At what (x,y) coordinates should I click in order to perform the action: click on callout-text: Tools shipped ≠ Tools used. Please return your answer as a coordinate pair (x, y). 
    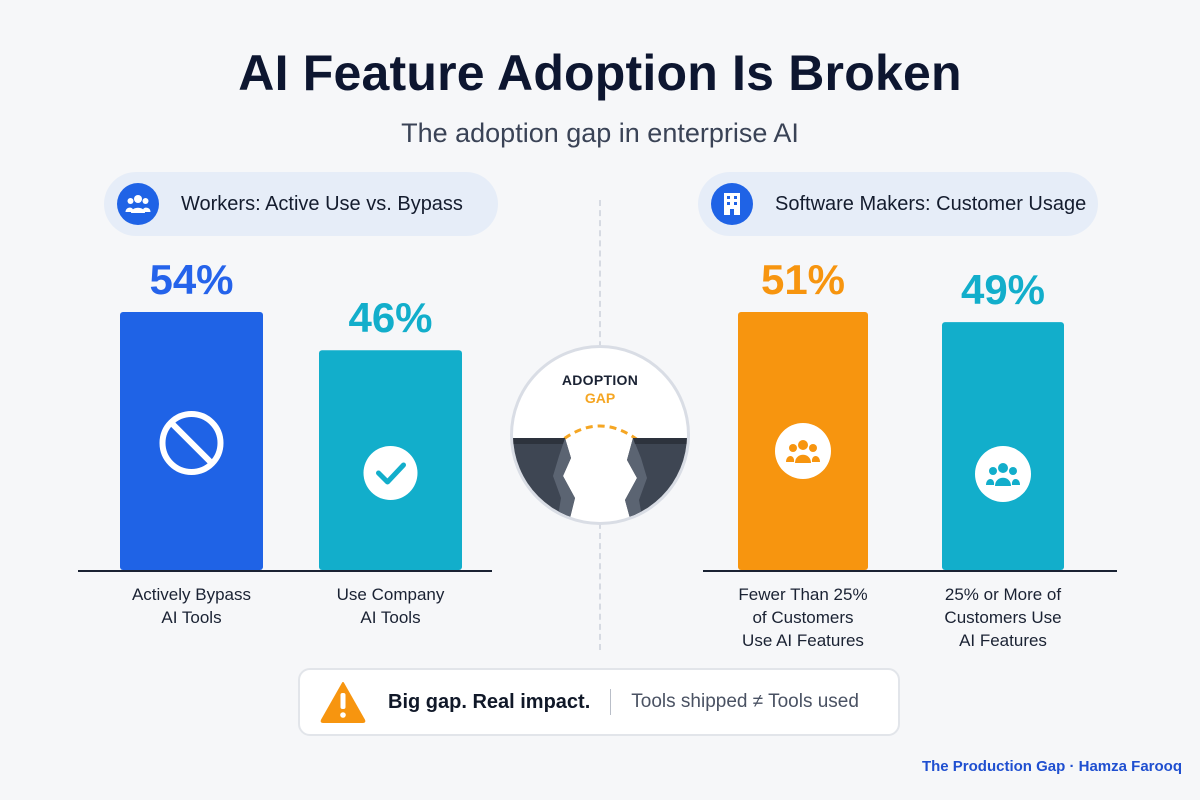
    Looking at the image, I should click on (745, 701).